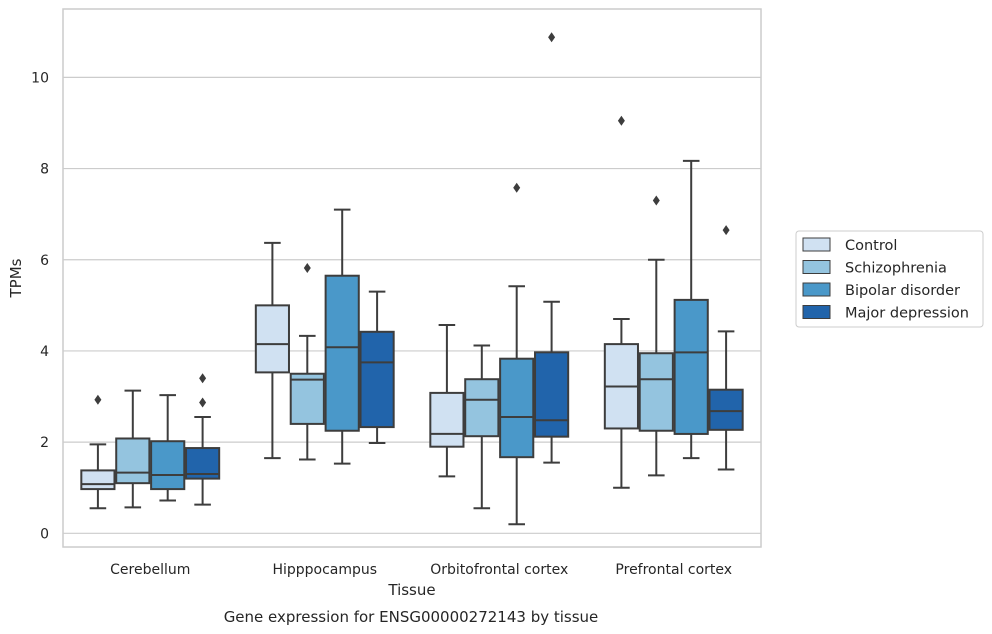 The height and width of the screenshot is (634, 992). I want to click on x-tick-label-orbitofrontal-cortex: Orbitofrontal cortex, so click(499, 570).